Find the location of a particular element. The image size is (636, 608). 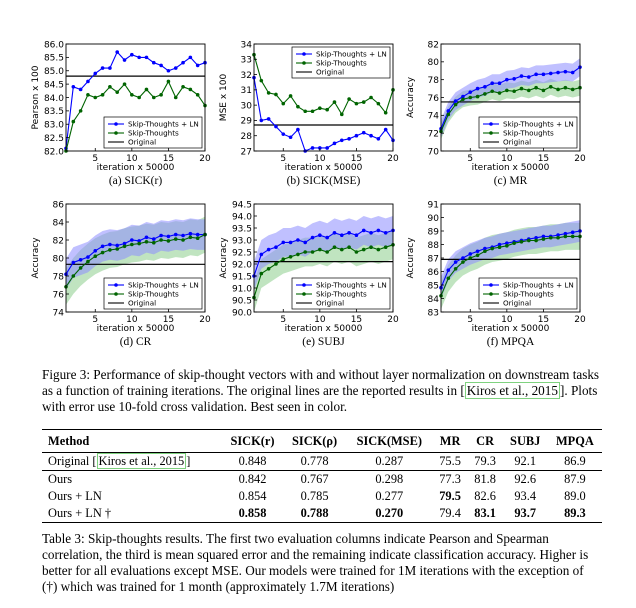

original-citation: Kiros et al., 2015 is located at coordinates (141, 461).